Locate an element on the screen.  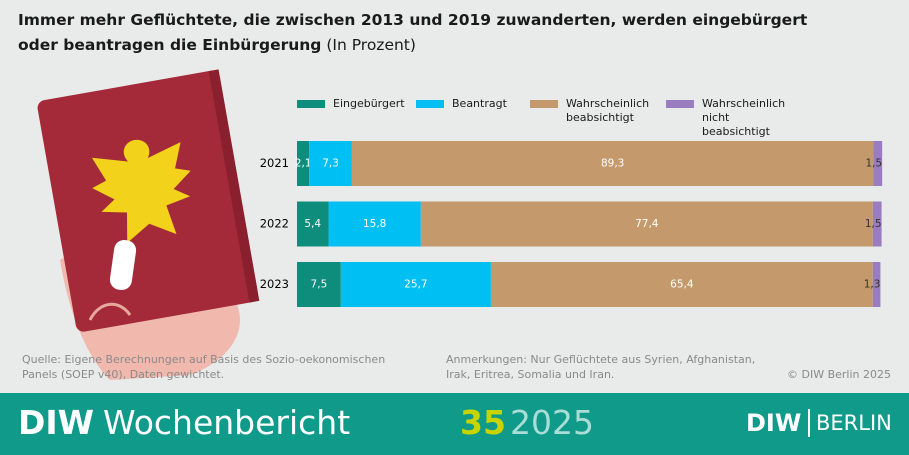
value-label: 2,1 is located at coordinates (303, 164).